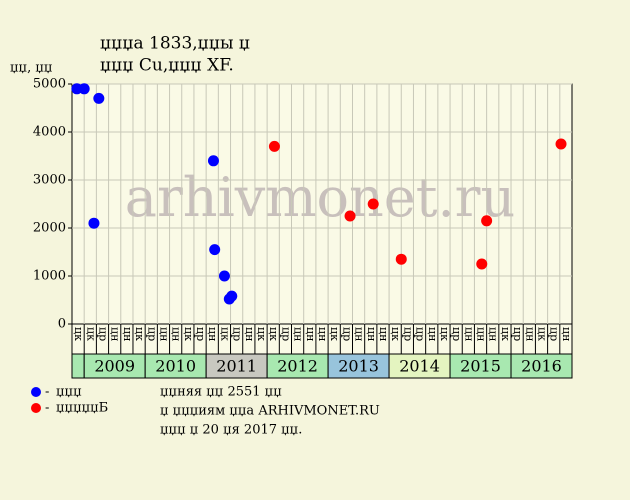  Describe the element at coordinates (49, 132) in the screenshot. I see `y-tick-label: 4000` at that location.